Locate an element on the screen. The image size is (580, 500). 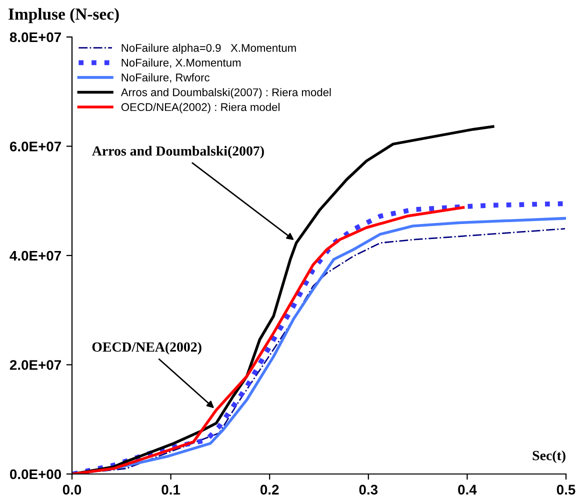
legend-label: NoFailure, Rwforc is located at coordinates (166, 78).